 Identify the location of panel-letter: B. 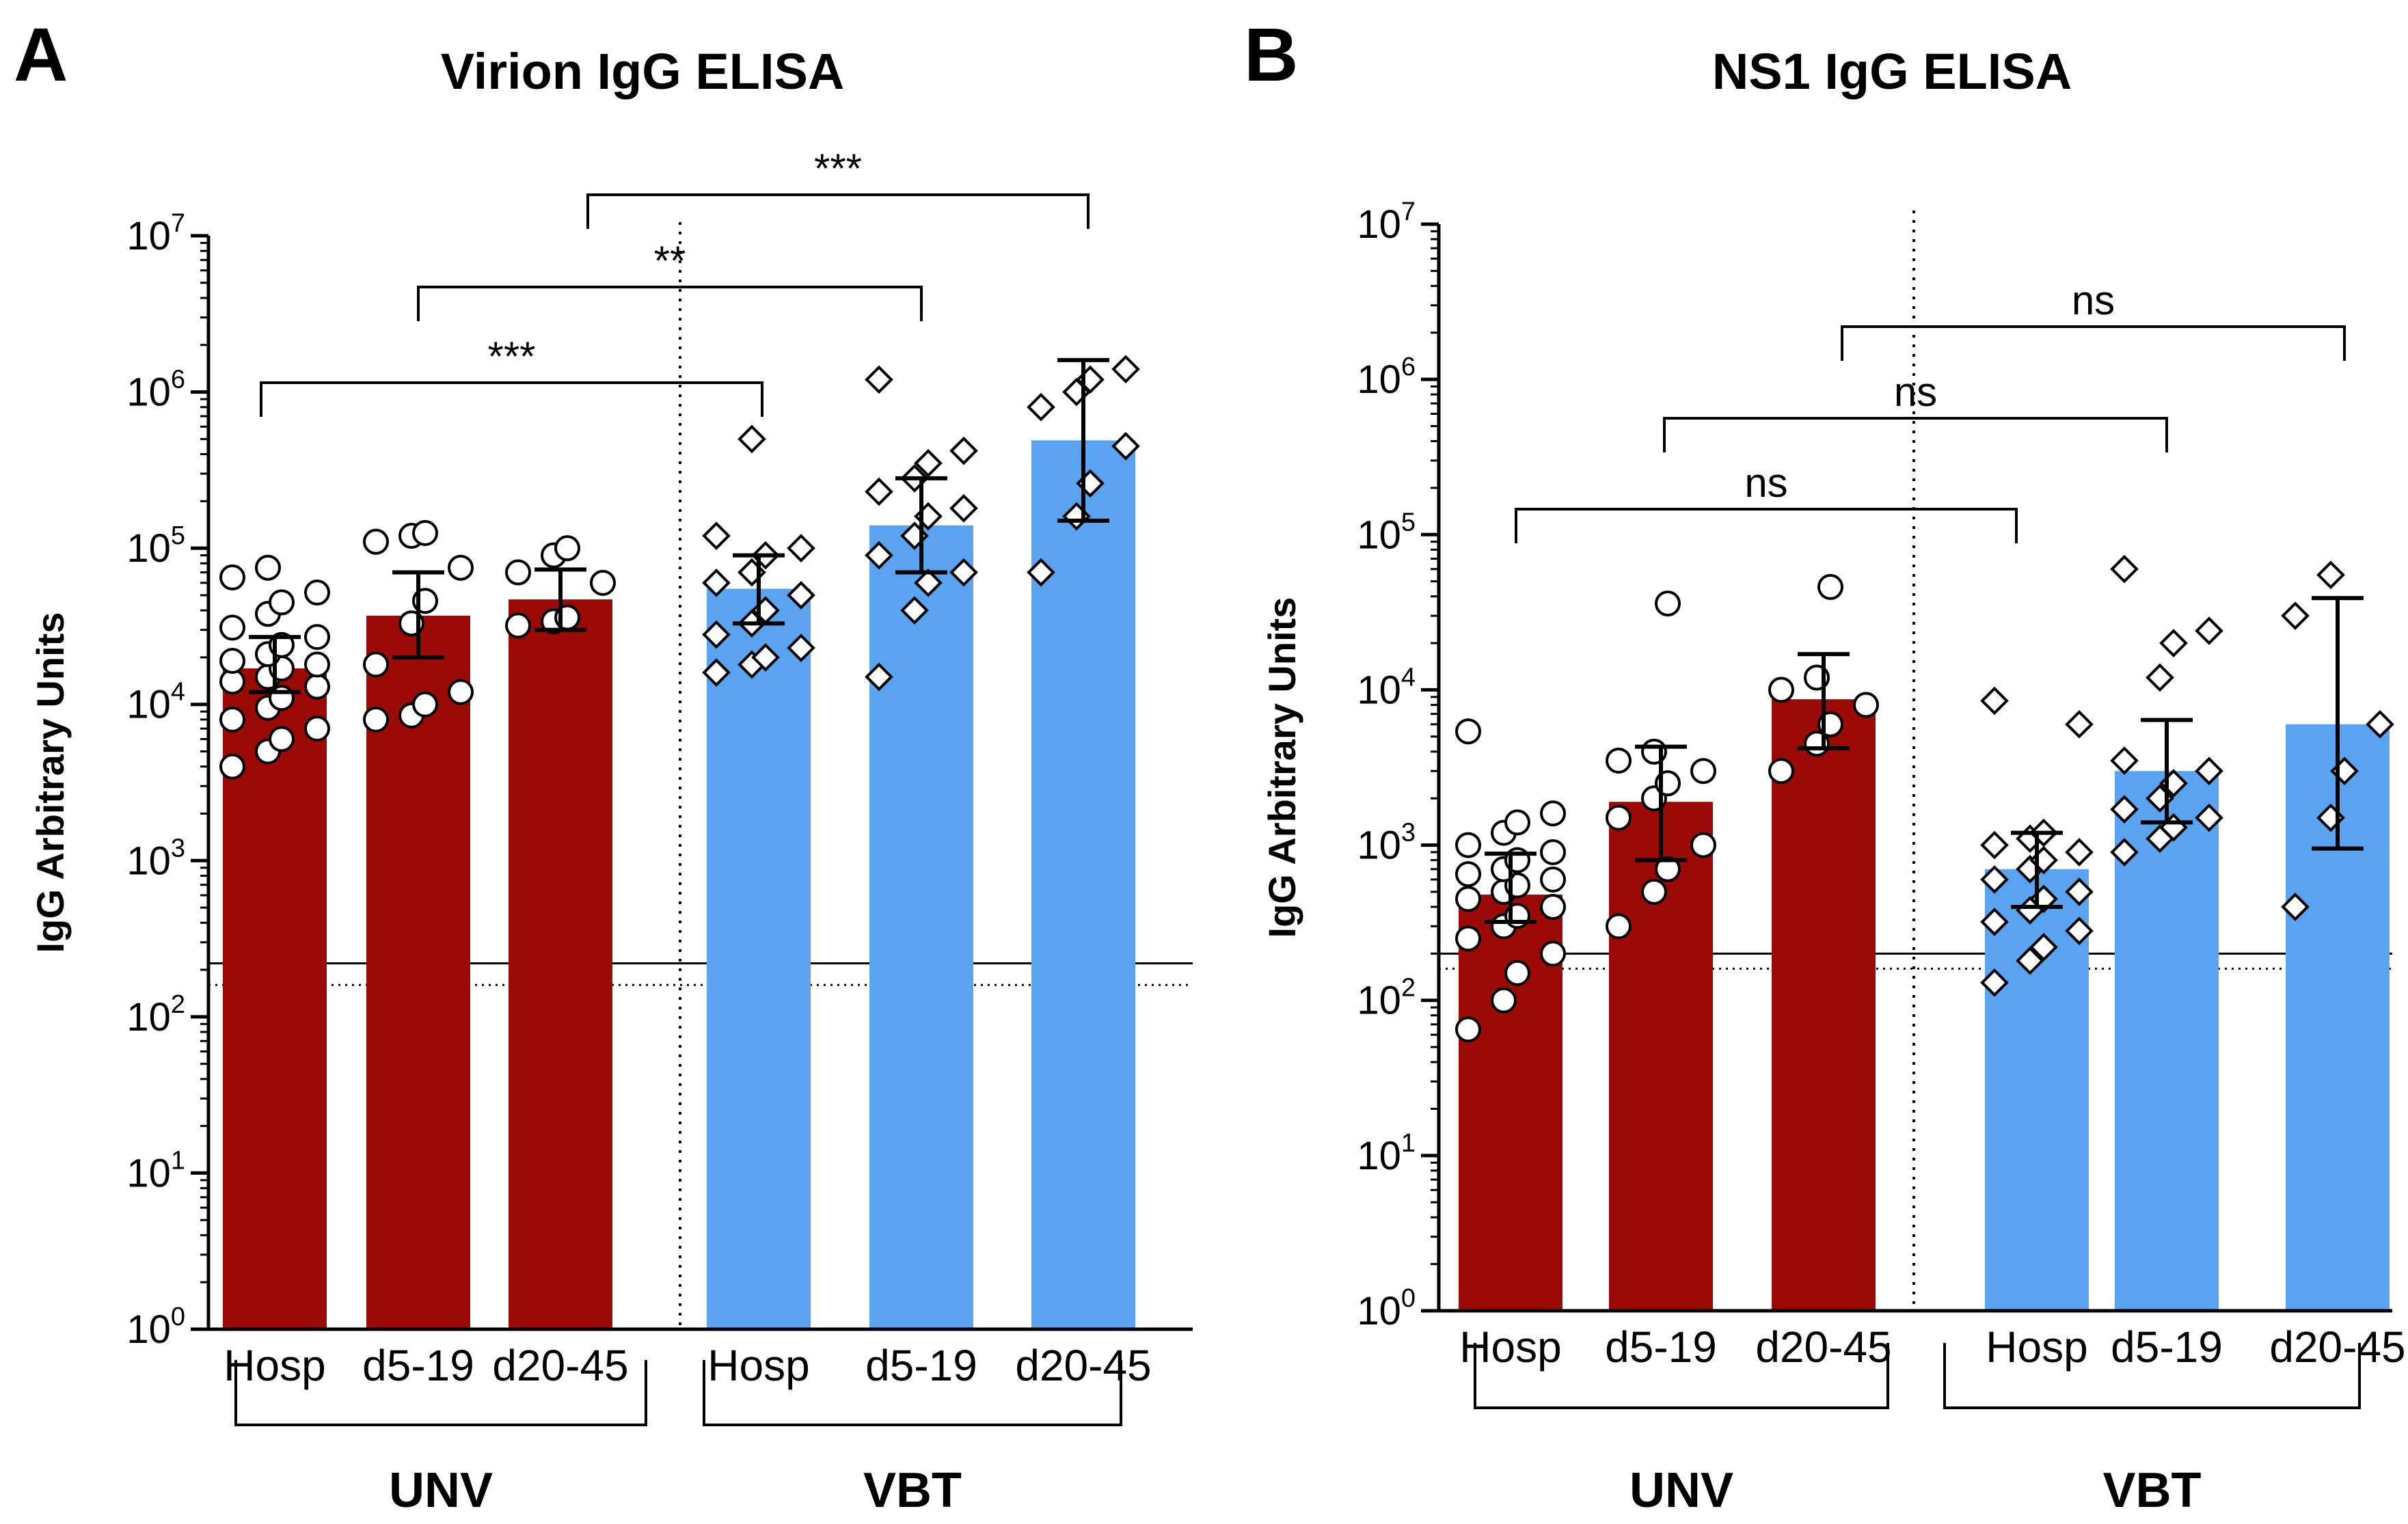
(1271, 55).